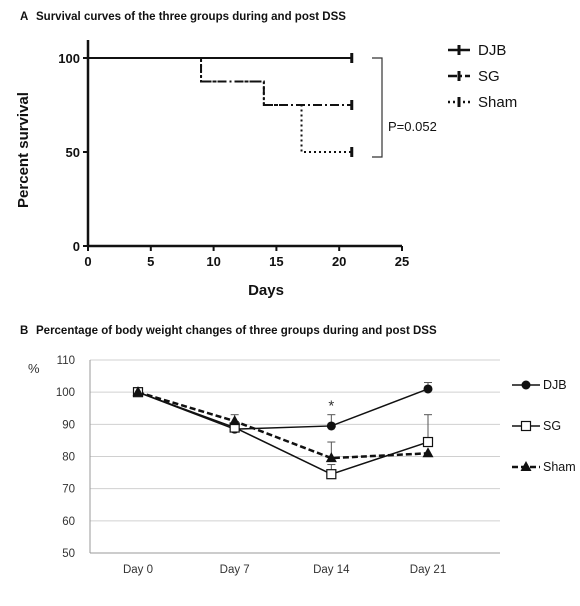  What do you see at coordinates (34, 368) in the screenshot?
I see `panel-b-y-label: %` at bounding box center [34, 368].